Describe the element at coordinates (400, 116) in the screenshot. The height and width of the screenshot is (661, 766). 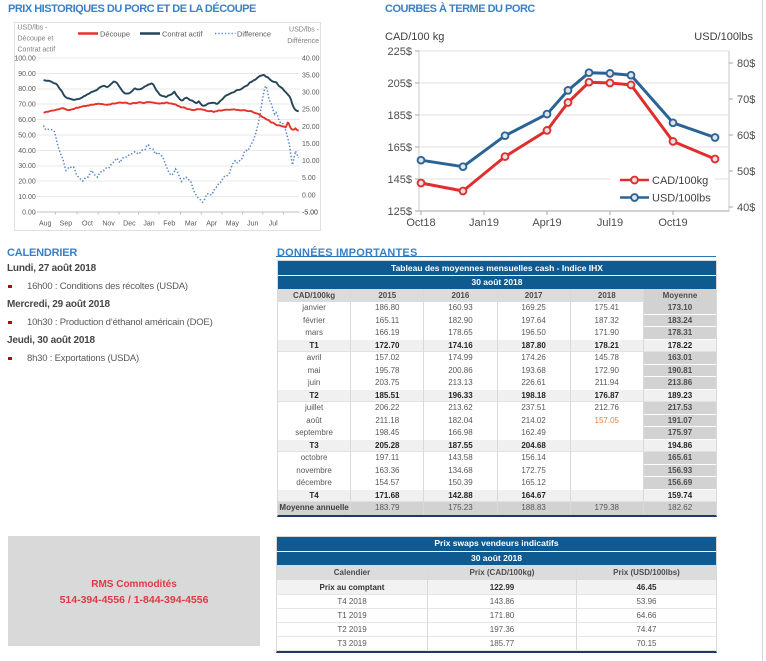
I see `svg-text: 185$` at that location.